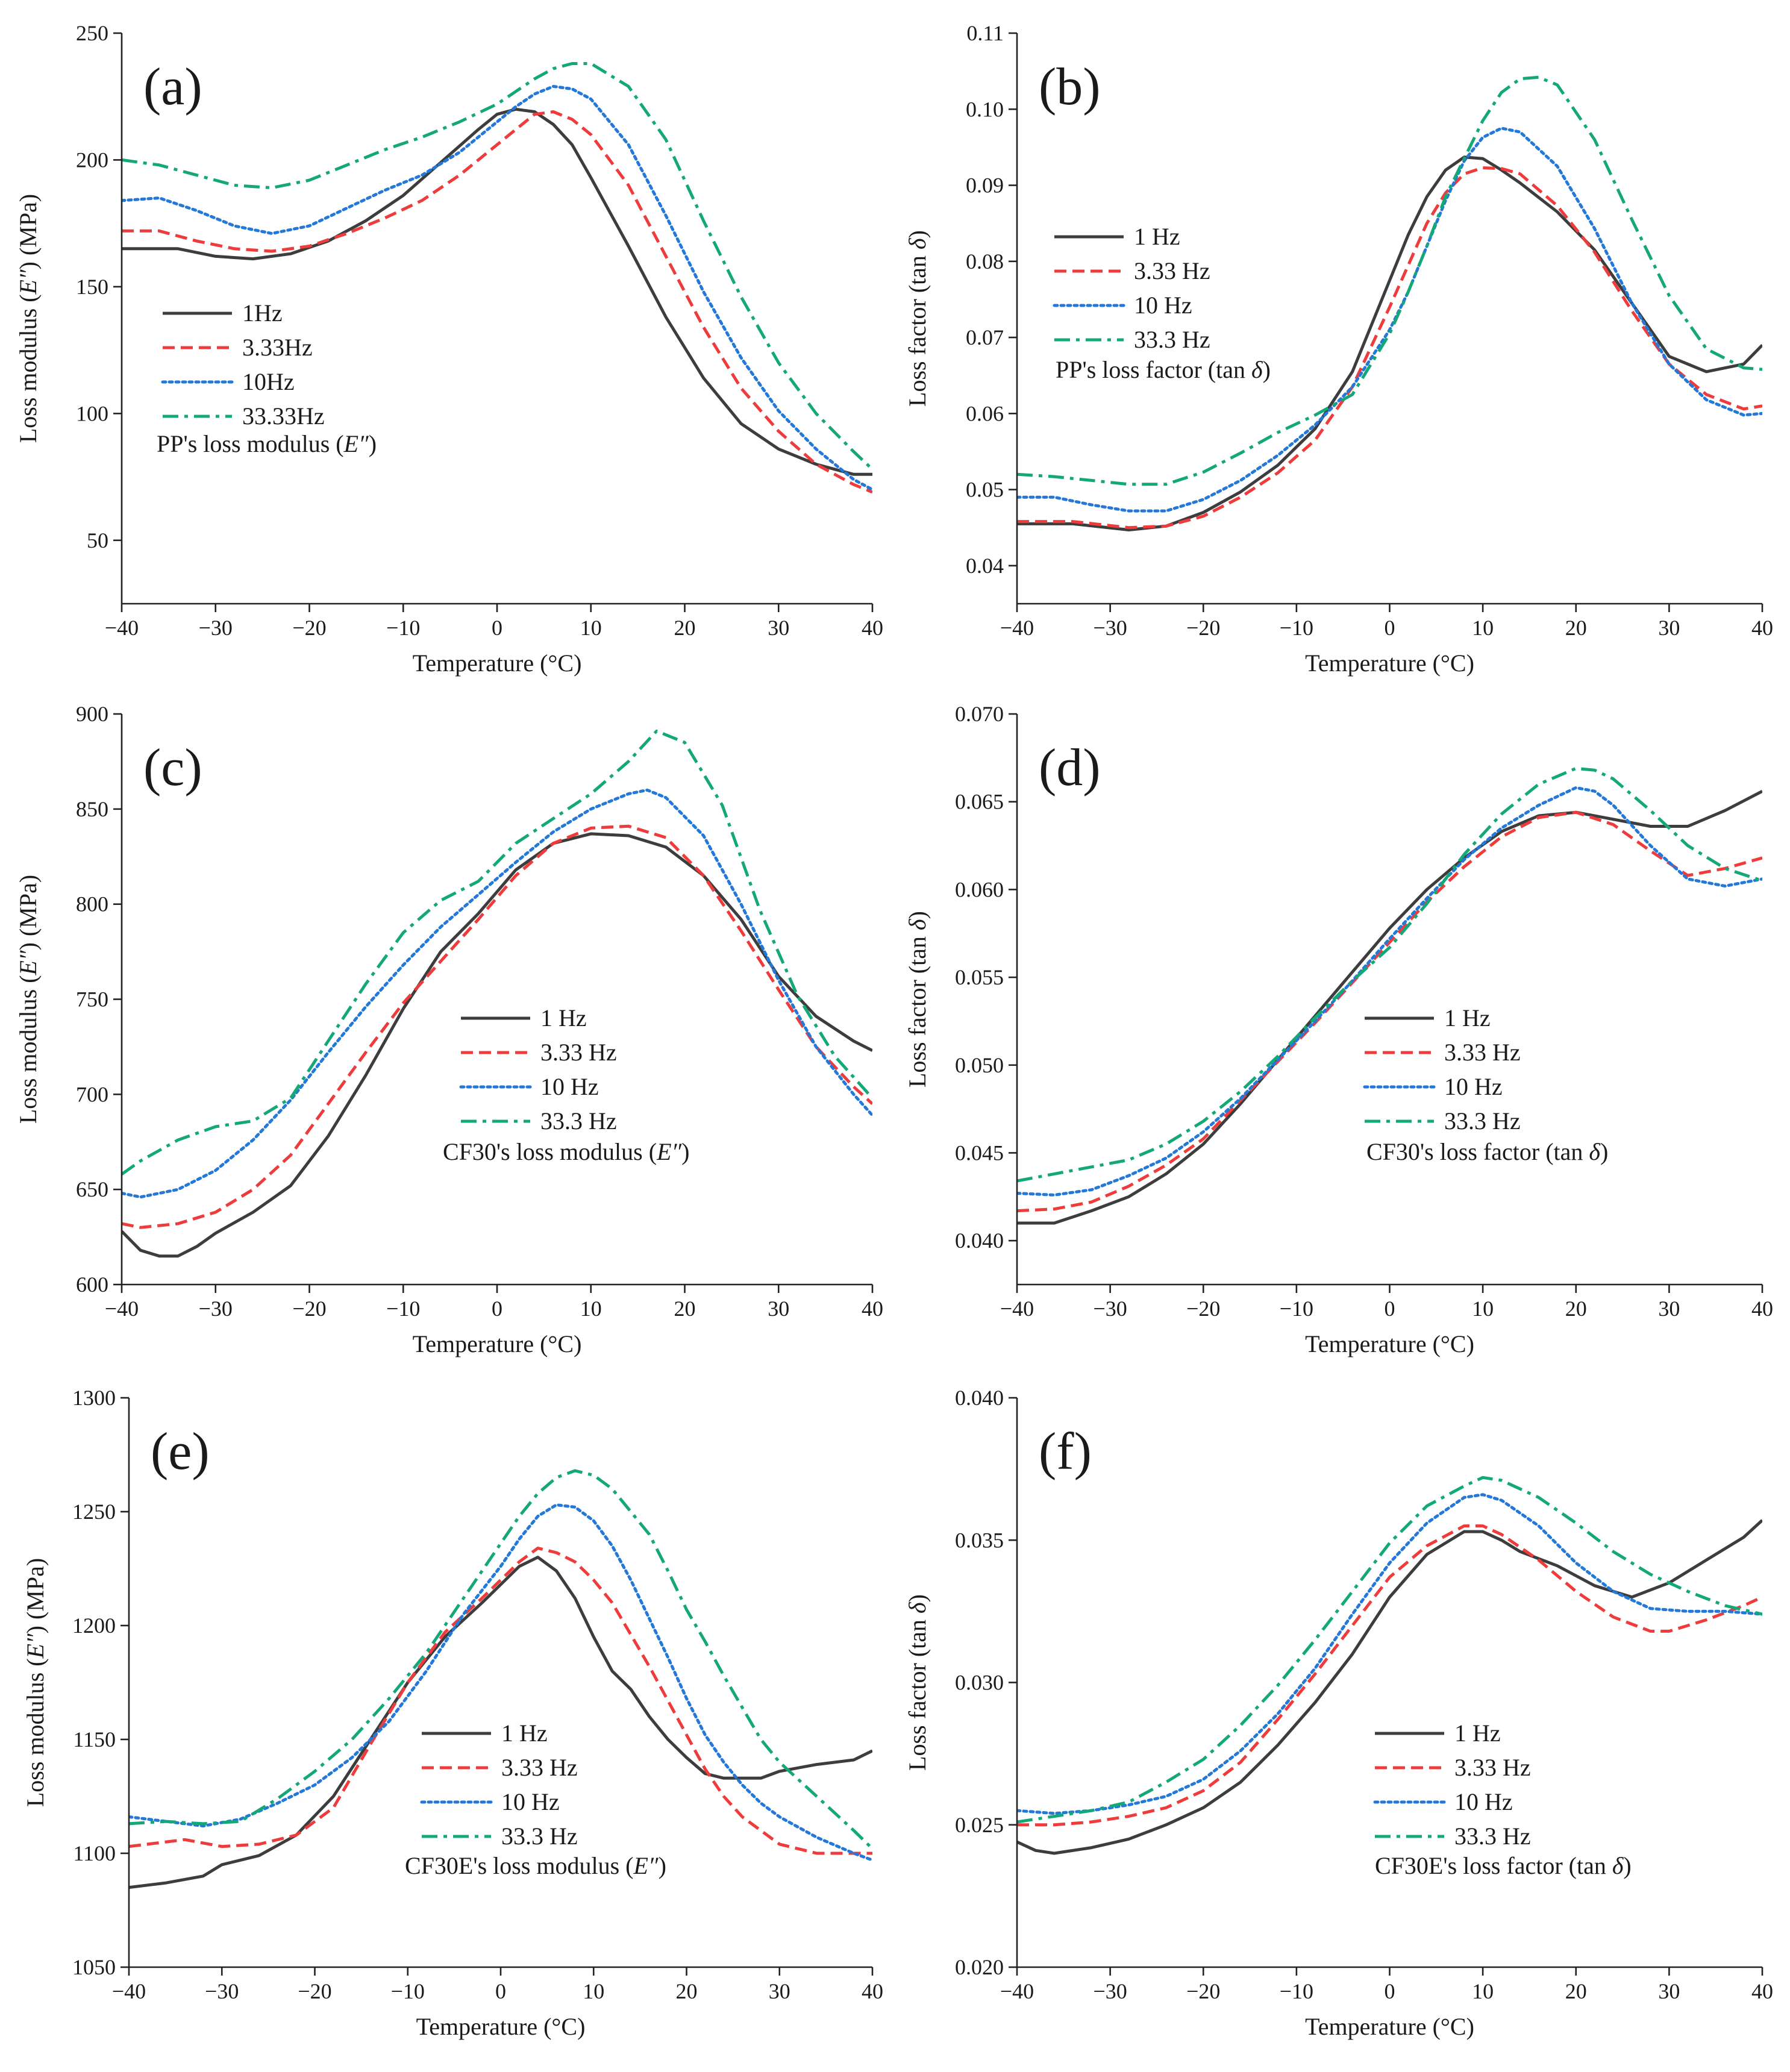 The image size is (1790, 2072). Describe the element at coordinates (979, 889) in the screenshot. I see `y-tick-label: 0.060` at that location.